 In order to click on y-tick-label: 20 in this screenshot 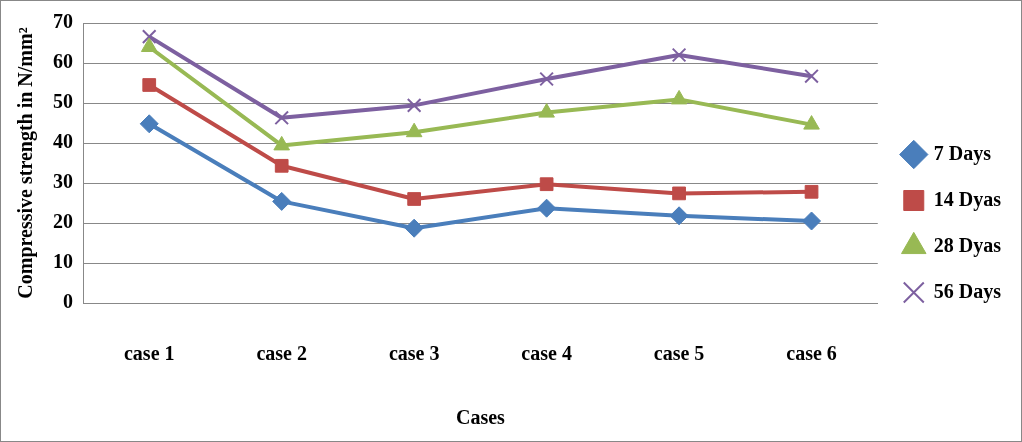, I will do `click(63, 221)`.